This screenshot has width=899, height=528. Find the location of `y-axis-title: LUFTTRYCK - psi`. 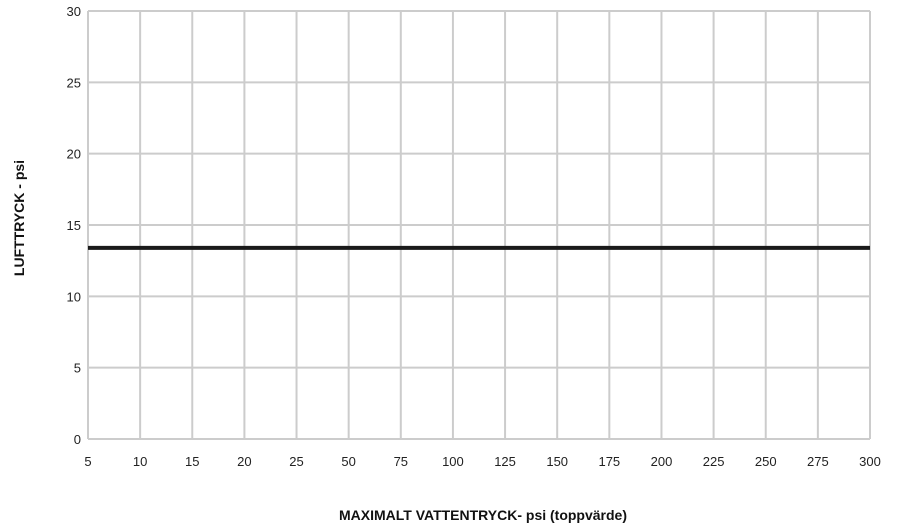

y-axis-title: LUFTTRYCK - psi is located at coordinates (19, 218).